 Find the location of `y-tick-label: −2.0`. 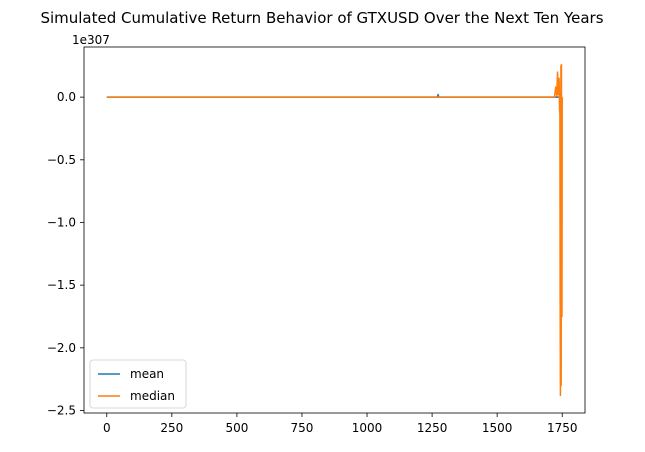

y-tick-label: −2.0 is located at coordinates (61, 348).